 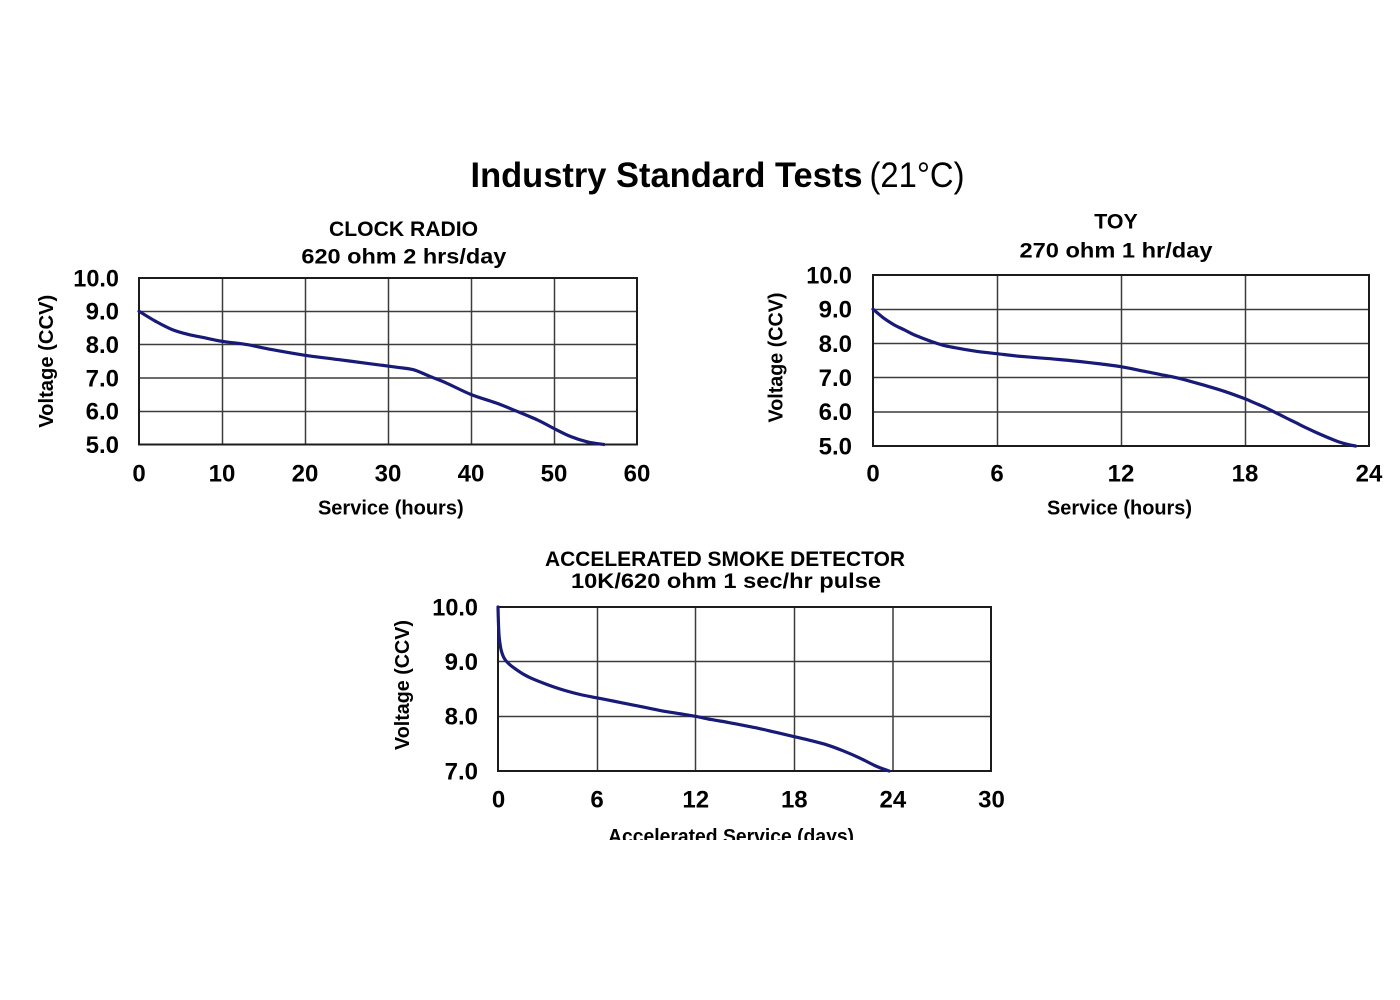 I want to click on svg-text: (21°C), so click(x=917, y=175).